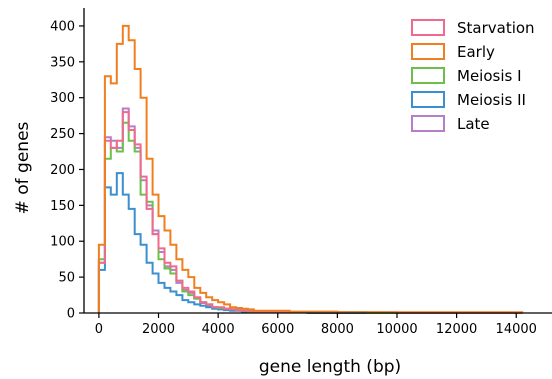 This screenshot has height=379, width=552. I want to click on legend-label: Late, so click(473, 124).